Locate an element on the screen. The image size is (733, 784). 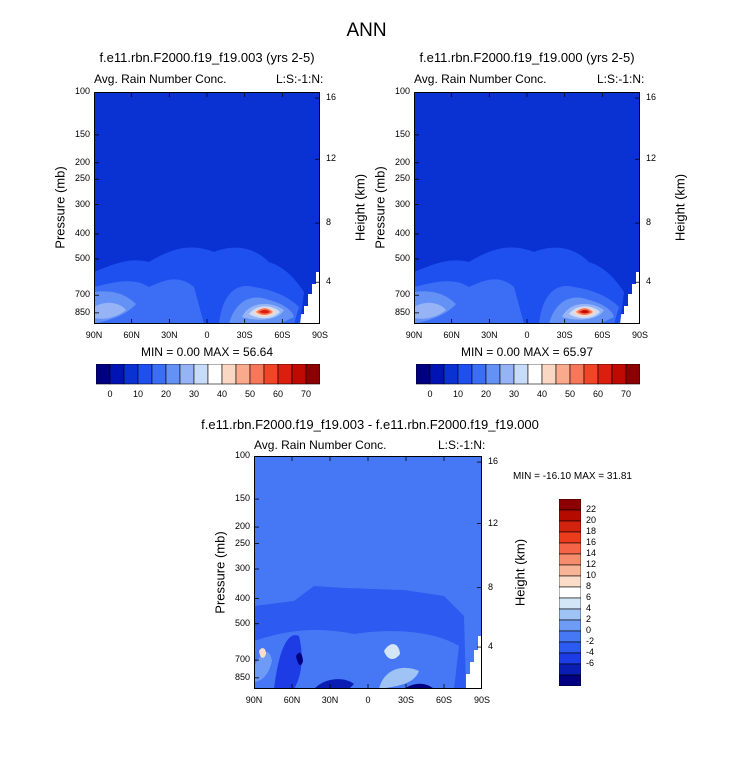
x-tick-label: 30S is located at coordinates (244, 335).